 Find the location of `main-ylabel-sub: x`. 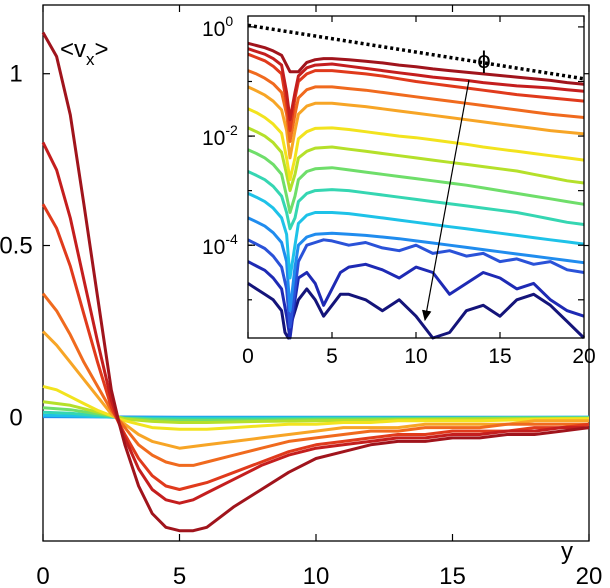

main-ylabel-sub: x is located at coordinates (90, 59).